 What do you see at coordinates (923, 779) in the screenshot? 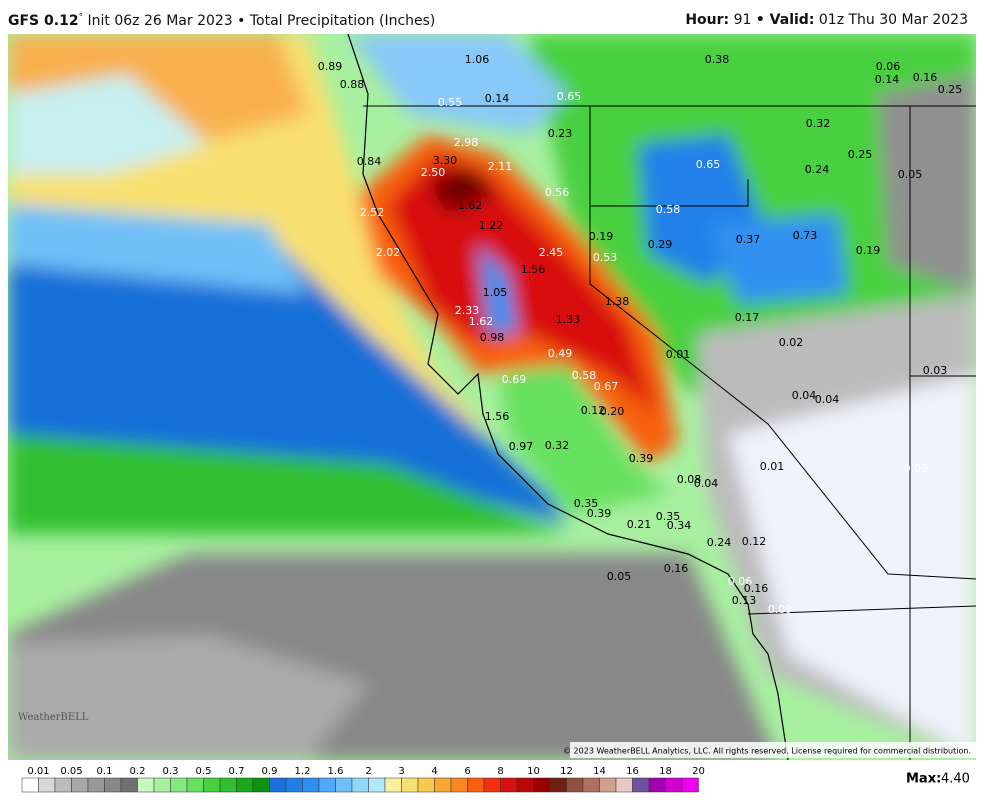
I see `max-label: Max:` at bounding box center [923, 779].